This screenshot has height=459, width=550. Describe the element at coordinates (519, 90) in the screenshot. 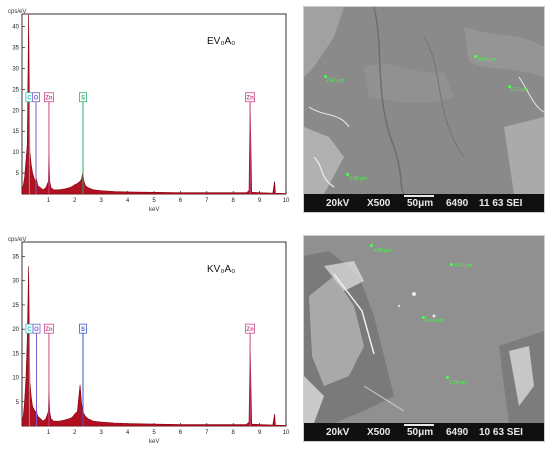

I see `measurement-label: 2.12 μm` at that location.